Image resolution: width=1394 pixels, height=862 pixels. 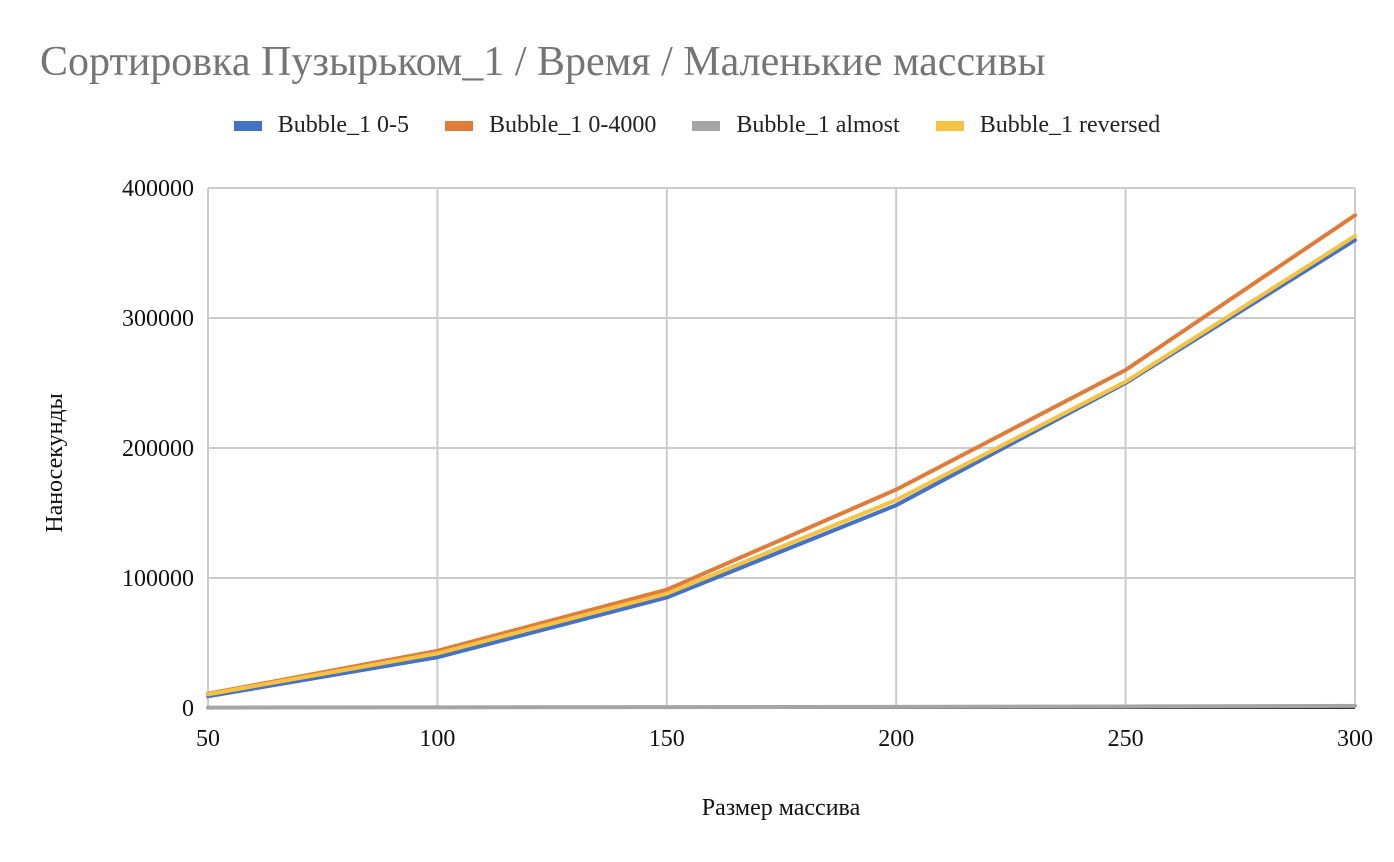 I want to click on legend-item: Bubble_1 almost, so click(x=796, y=125).